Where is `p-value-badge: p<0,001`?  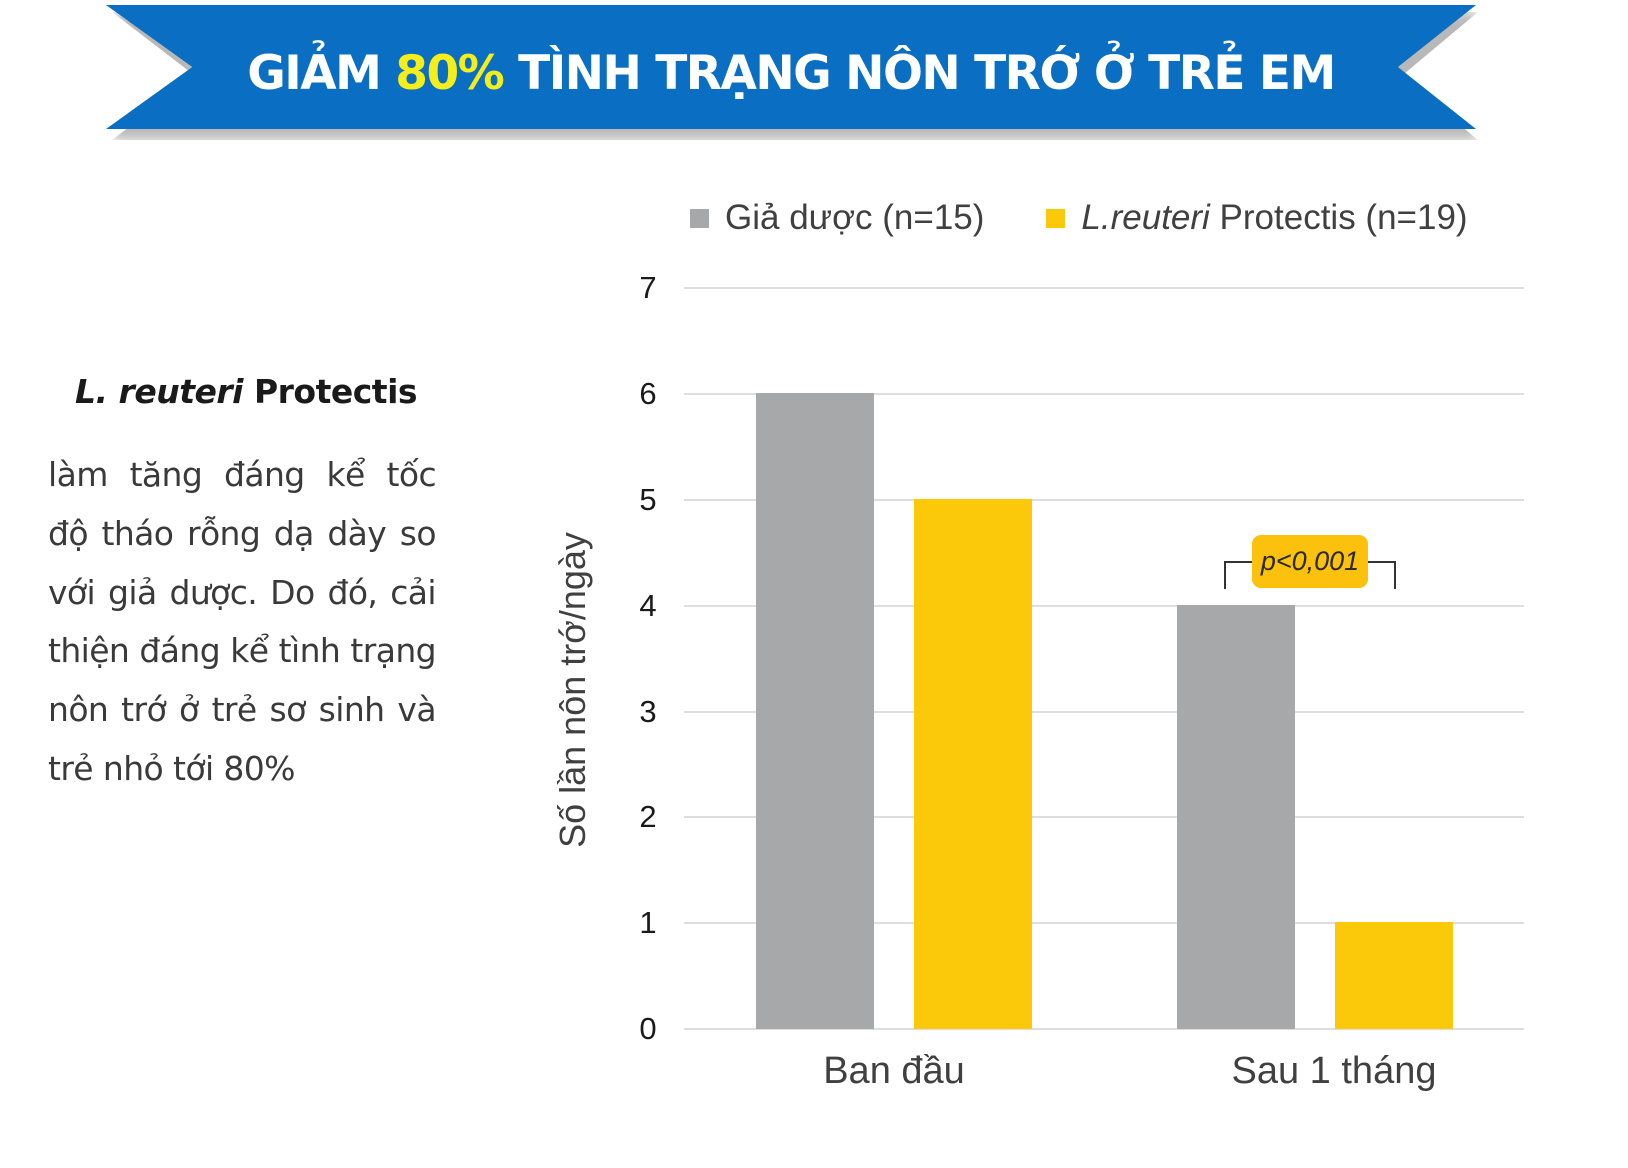 p-value-badge: p<0,001 is located at coordinates (1310, 561).